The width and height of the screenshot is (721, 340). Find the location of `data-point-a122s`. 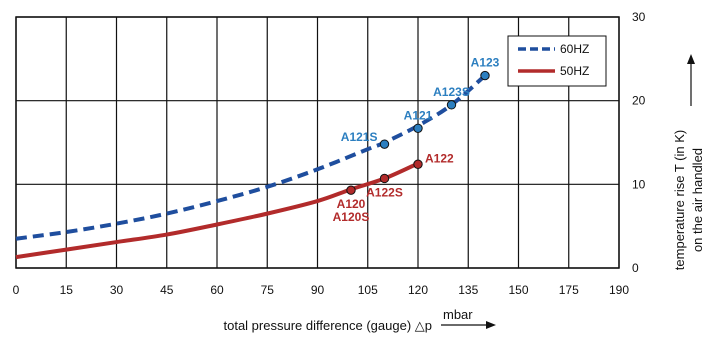

data-point-a122s is located at coordinates (384, 178).